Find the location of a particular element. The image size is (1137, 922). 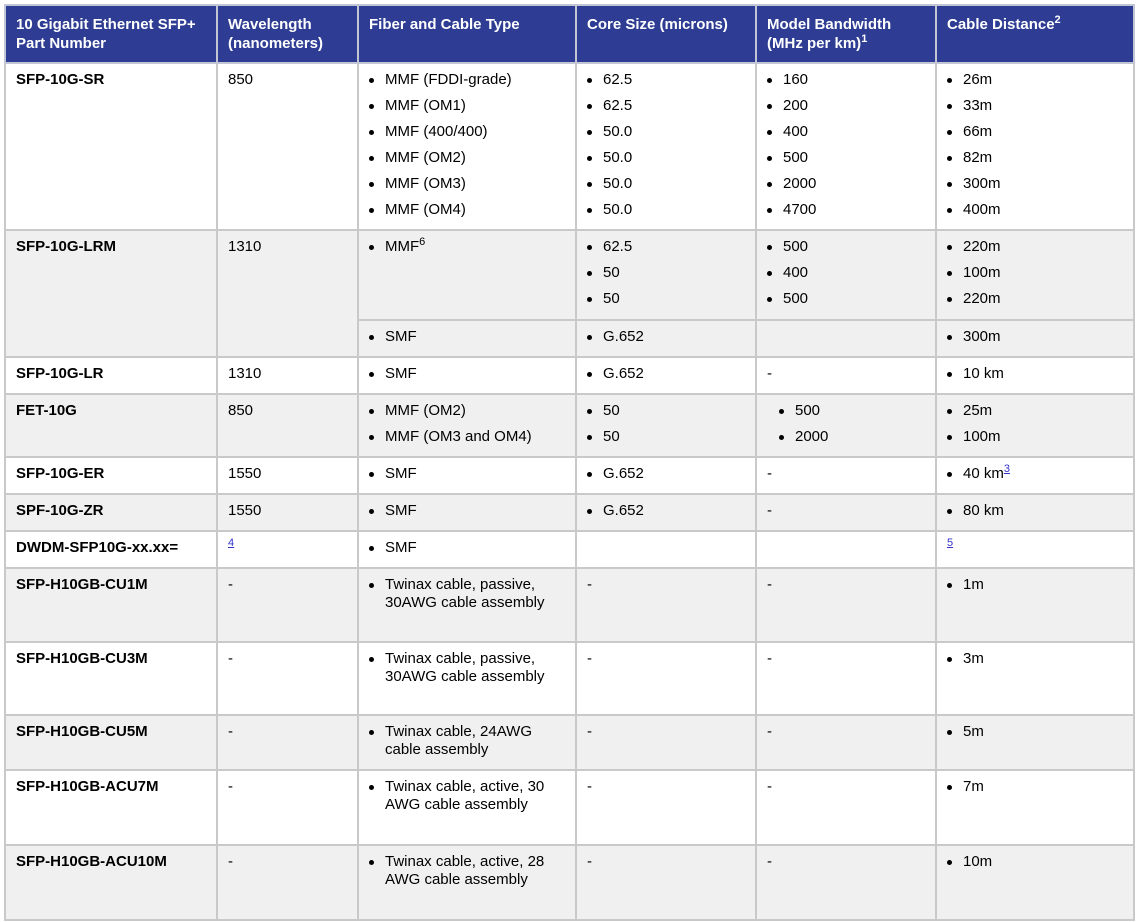

header-label: Cable Distance is located at coordinates (1001, 24).